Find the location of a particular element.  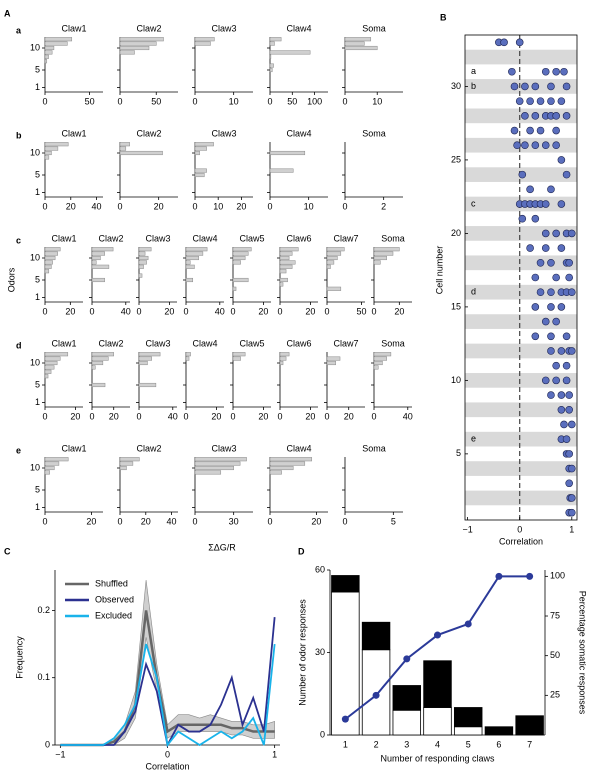

y-tick-label: 10 is located at coordinates (35, 152).